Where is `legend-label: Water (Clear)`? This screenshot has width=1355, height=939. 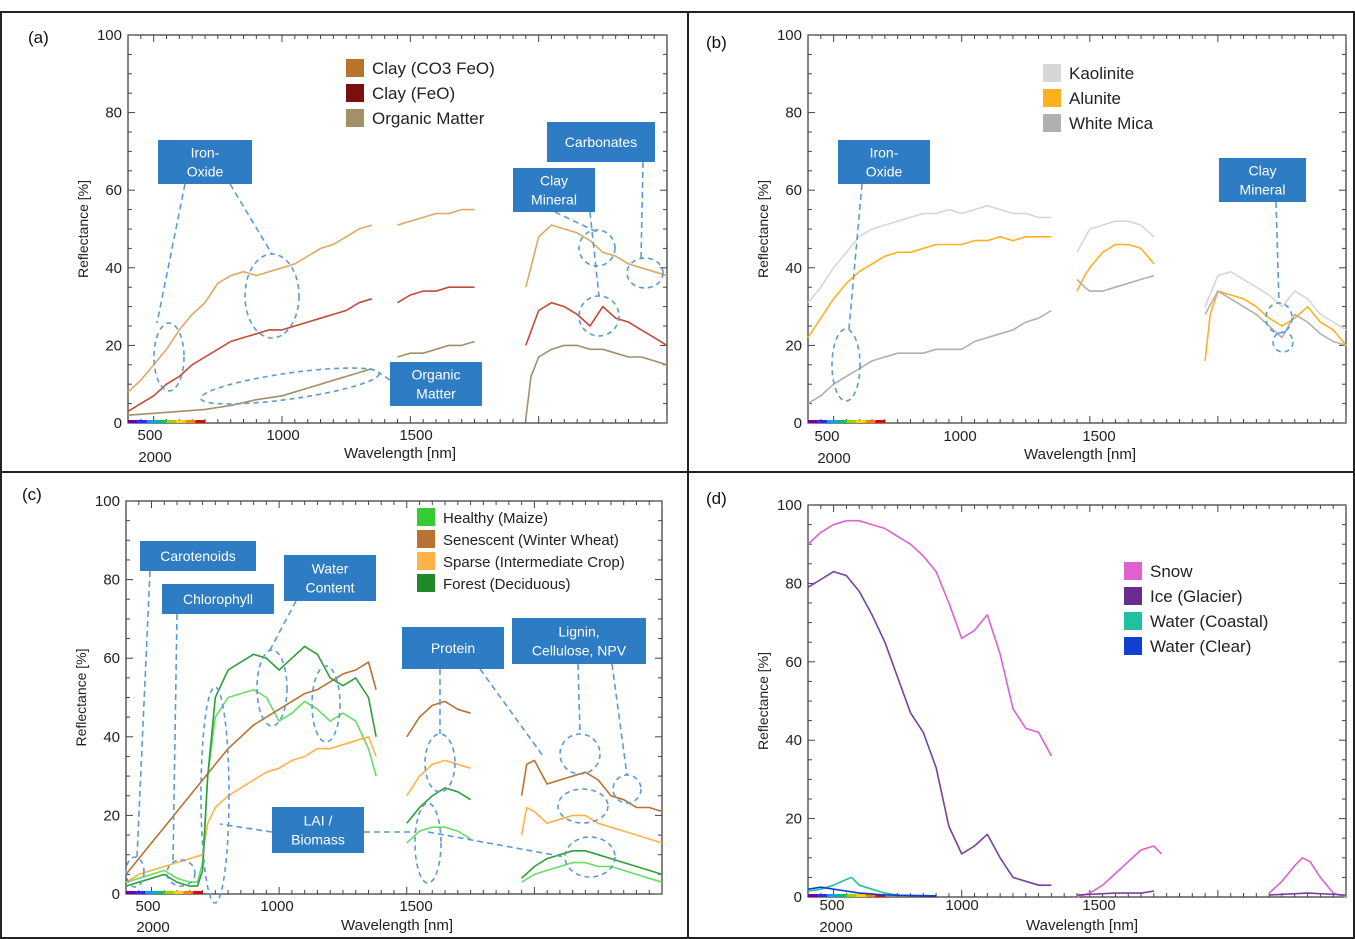
legend-label: Water (Clear) is located at coordinates (1200, 646).